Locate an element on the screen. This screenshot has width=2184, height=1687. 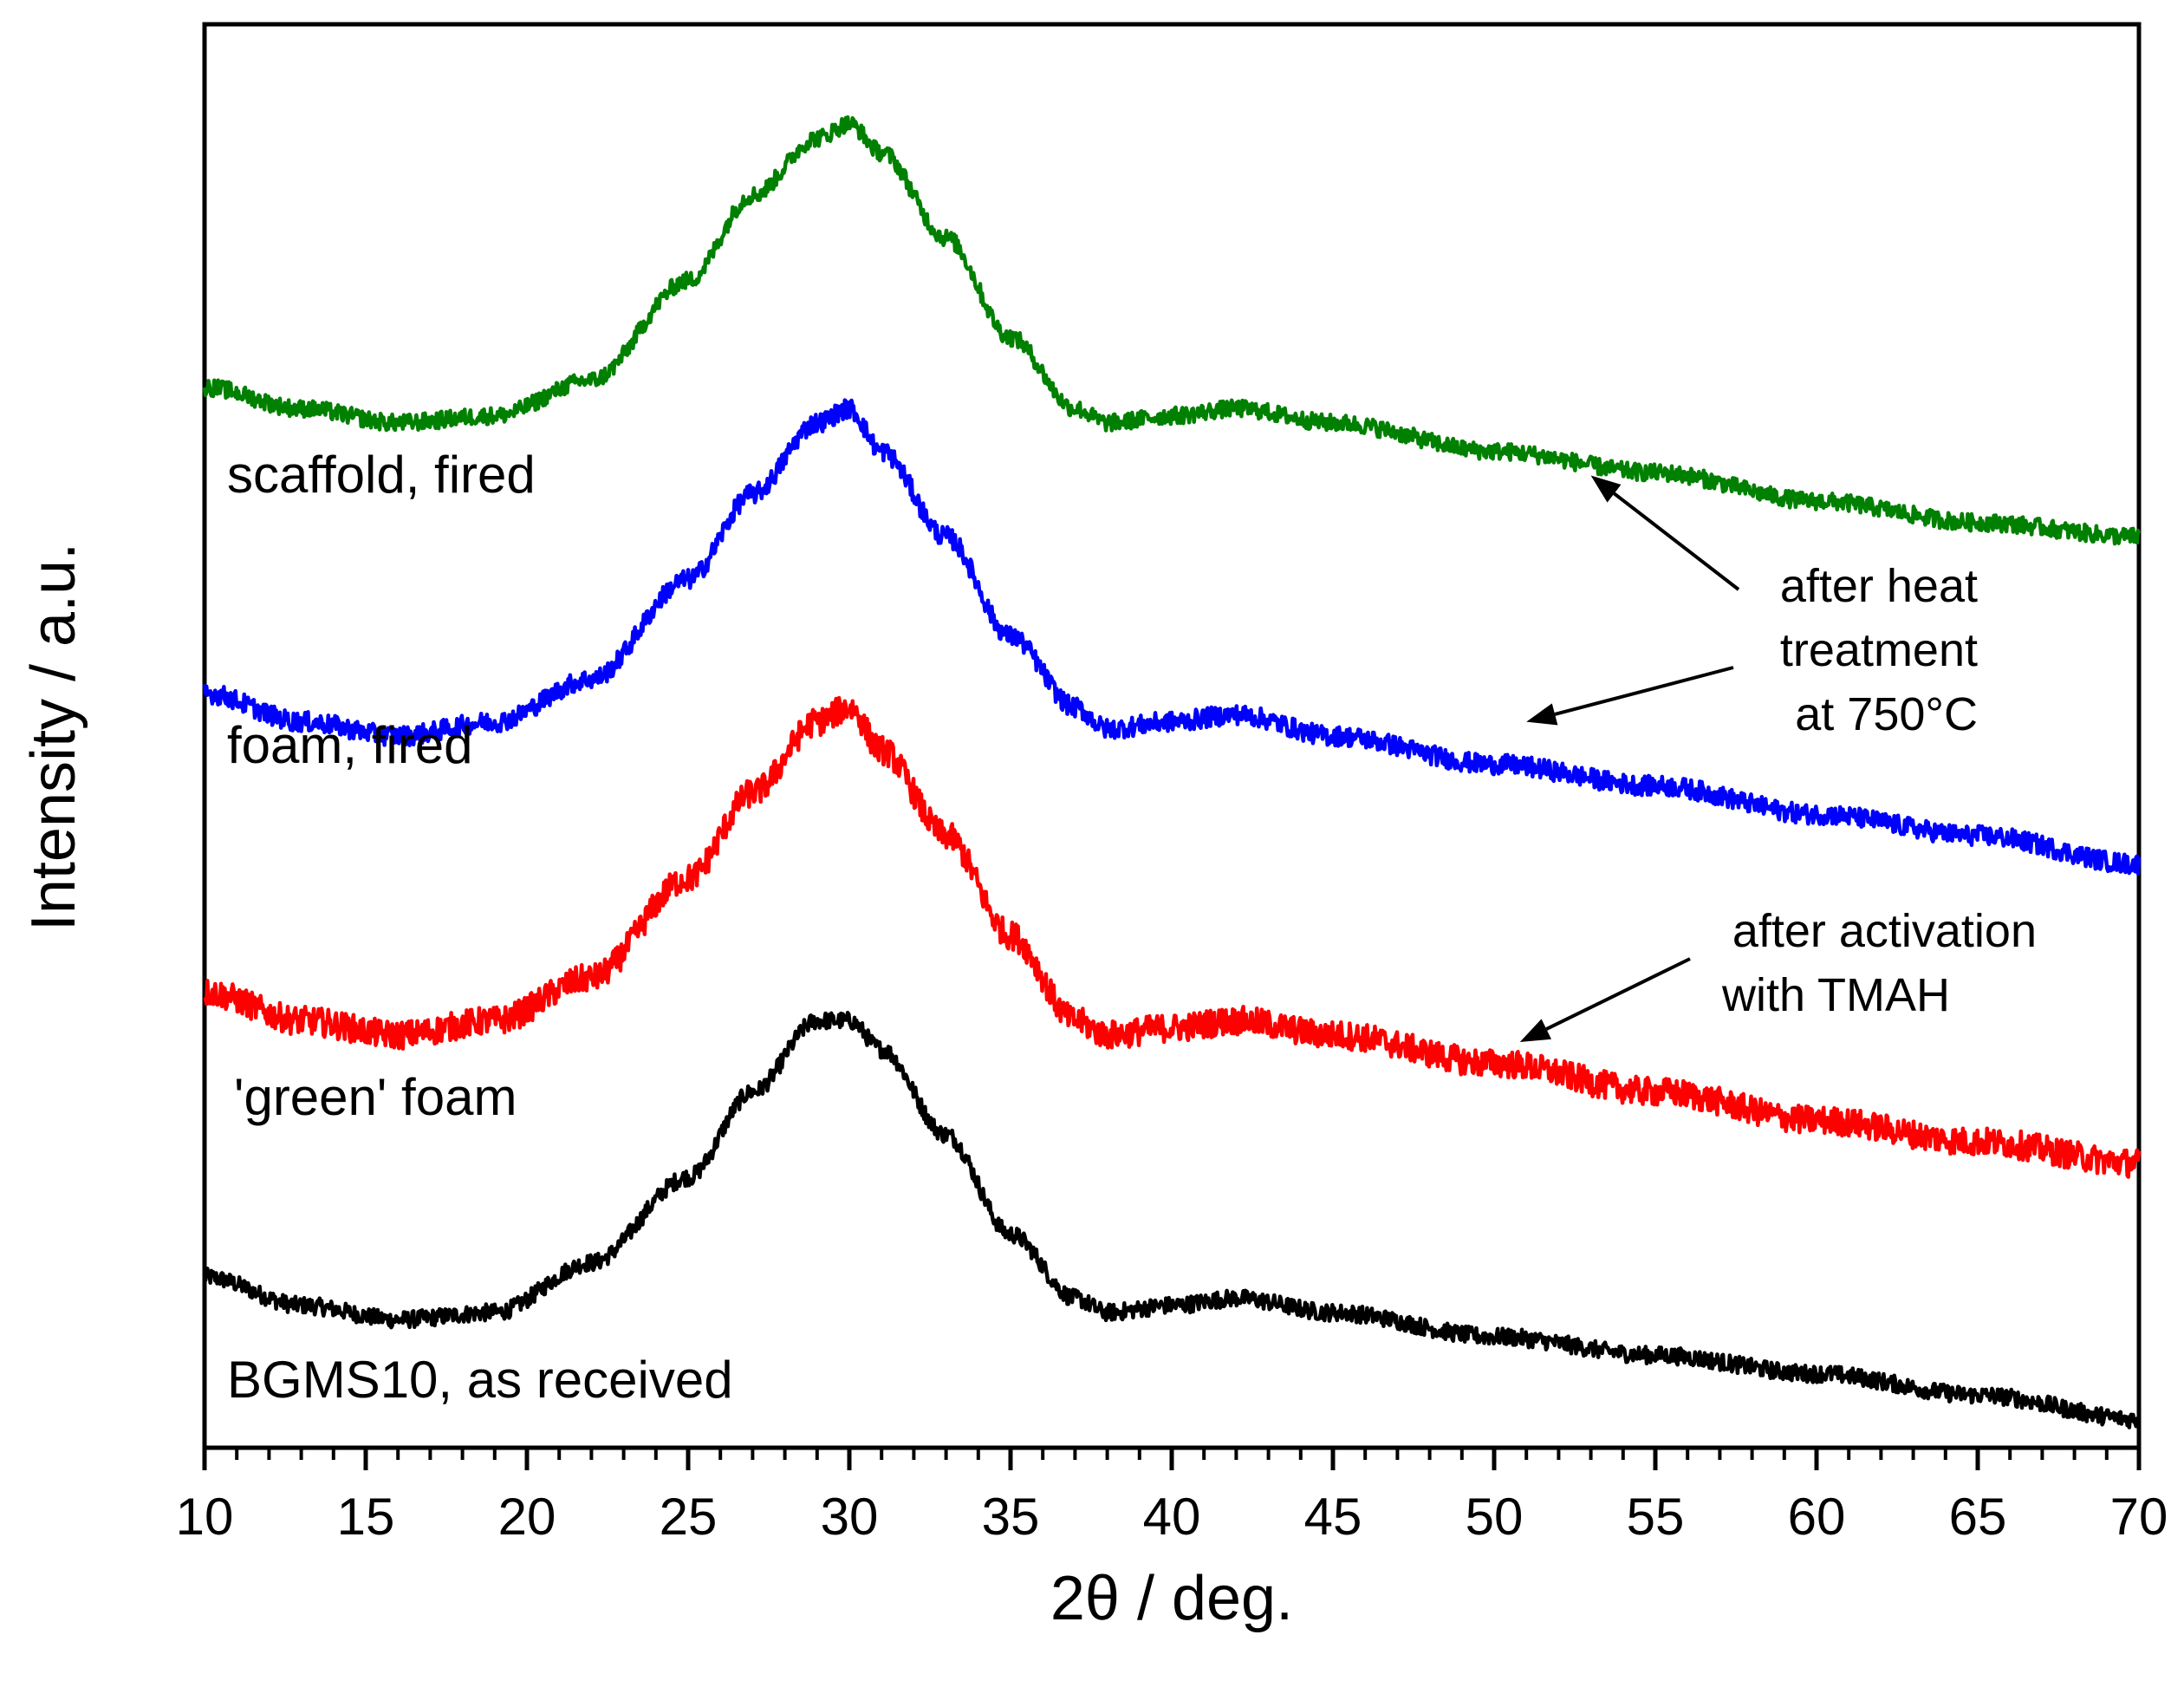
x-tick-label: 20 is located at coordinates (527, 1517).